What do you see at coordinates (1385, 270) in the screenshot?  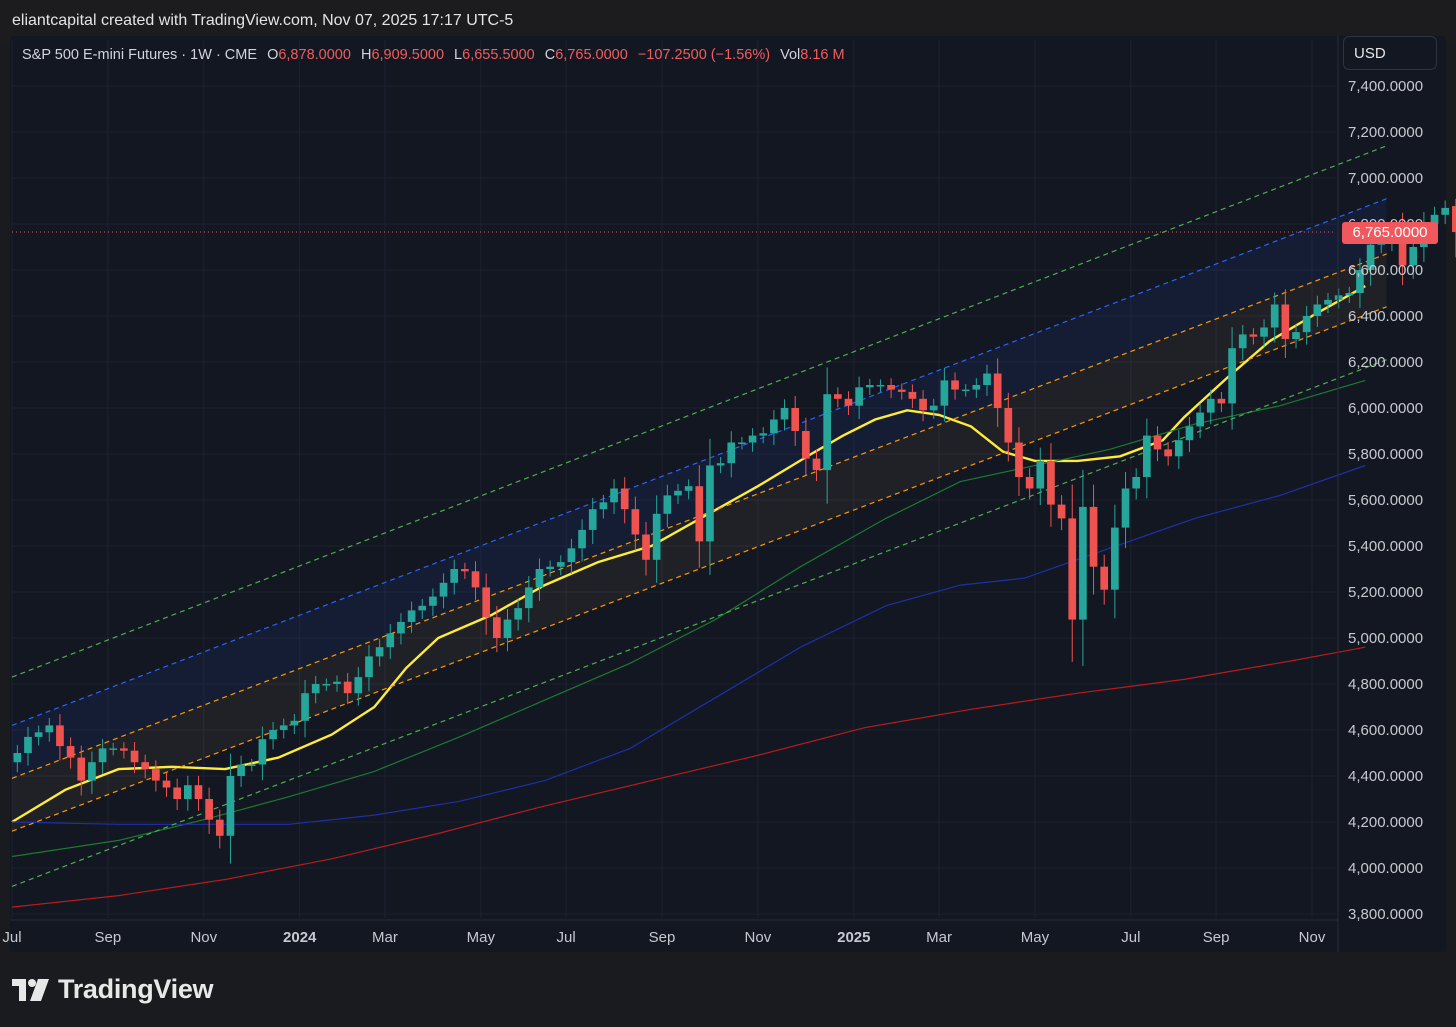 I see `y-tick-label: 6,600.0000` at bounding box center [1385, 270].